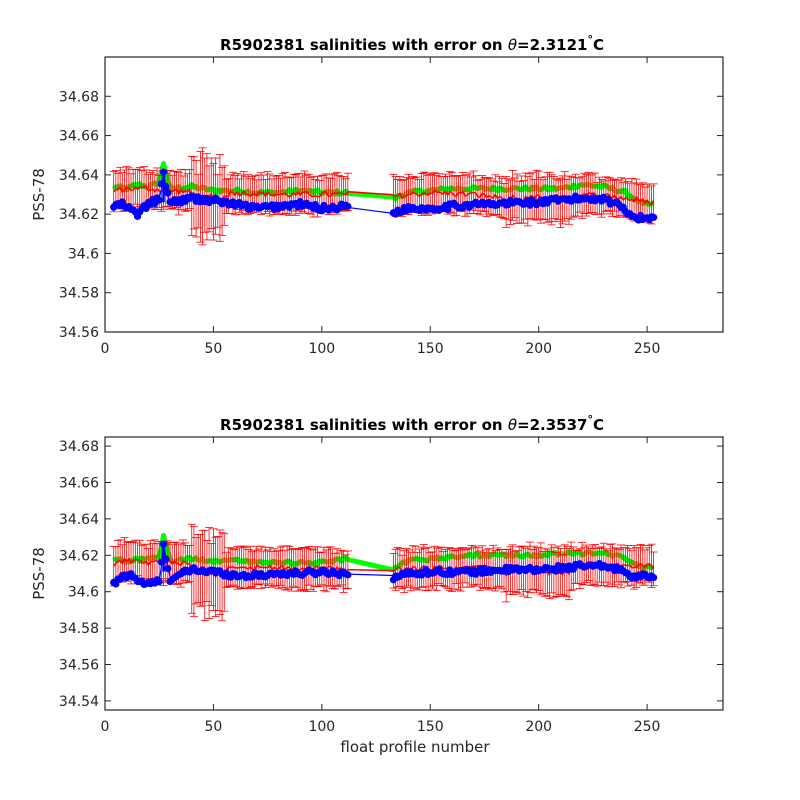  What do you see at coordinates (552, 425) in the screenshot?
I see `title-value: =2.3537` at bounding box center [552, 425].